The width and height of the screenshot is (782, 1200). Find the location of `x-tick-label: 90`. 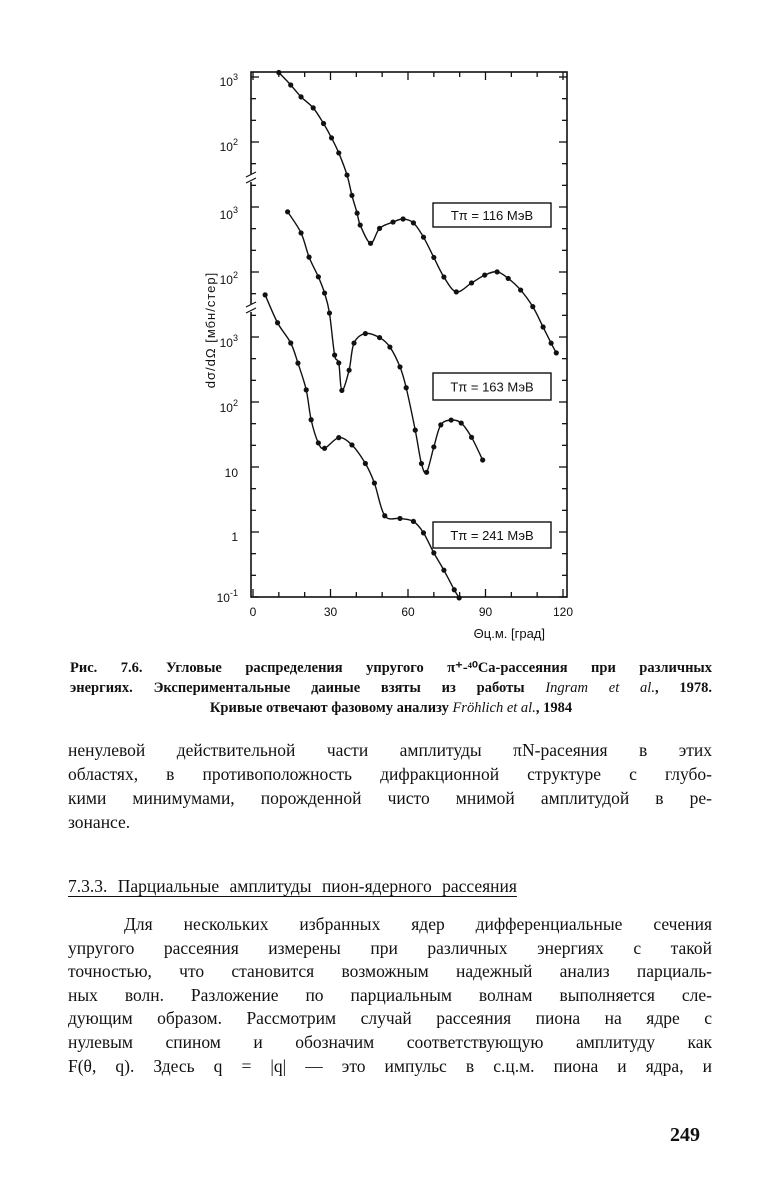

x-tick-label: 90 is located at coordinates (486, 612).